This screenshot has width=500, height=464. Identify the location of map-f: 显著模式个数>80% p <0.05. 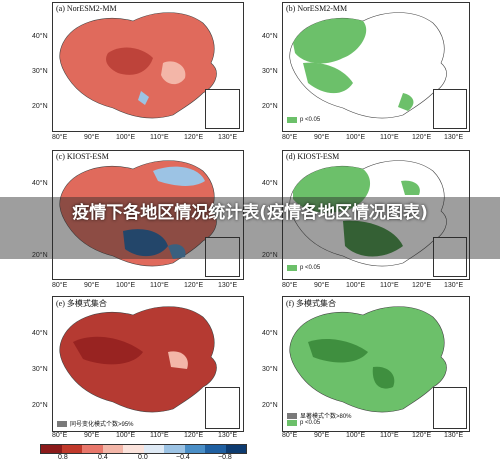
(376, 364).